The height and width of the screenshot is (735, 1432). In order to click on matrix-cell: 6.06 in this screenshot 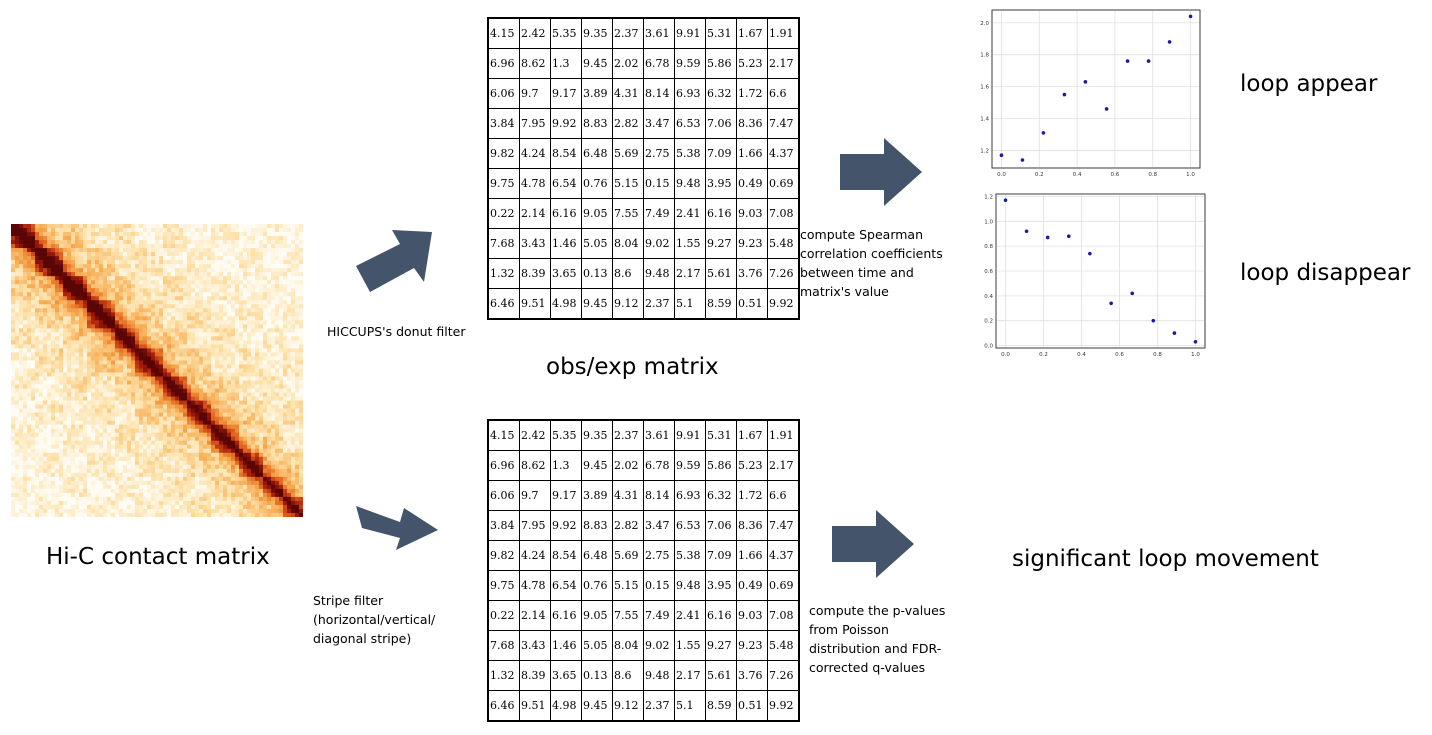, I will do `click(503, 495)`.